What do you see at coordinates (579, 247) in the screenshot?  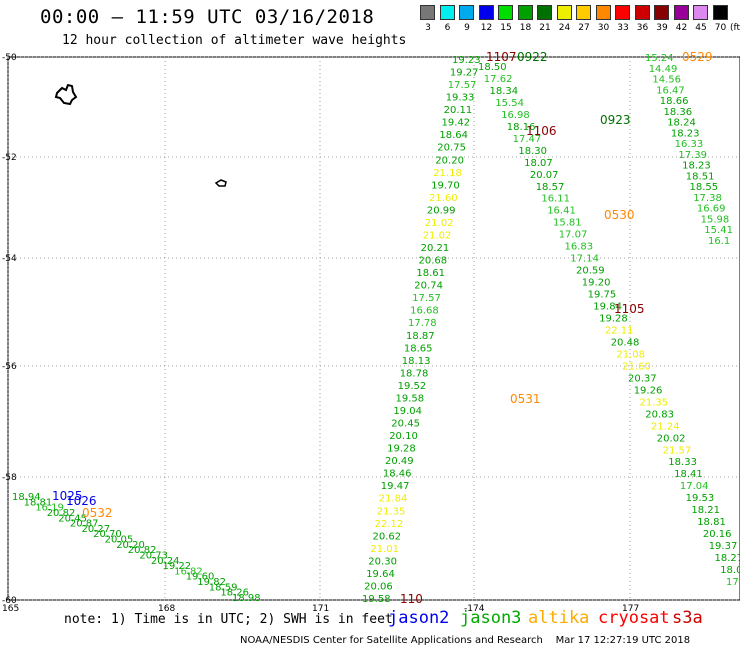 I see `wave-height-value: 16.83` at bounding box center [579, 247].